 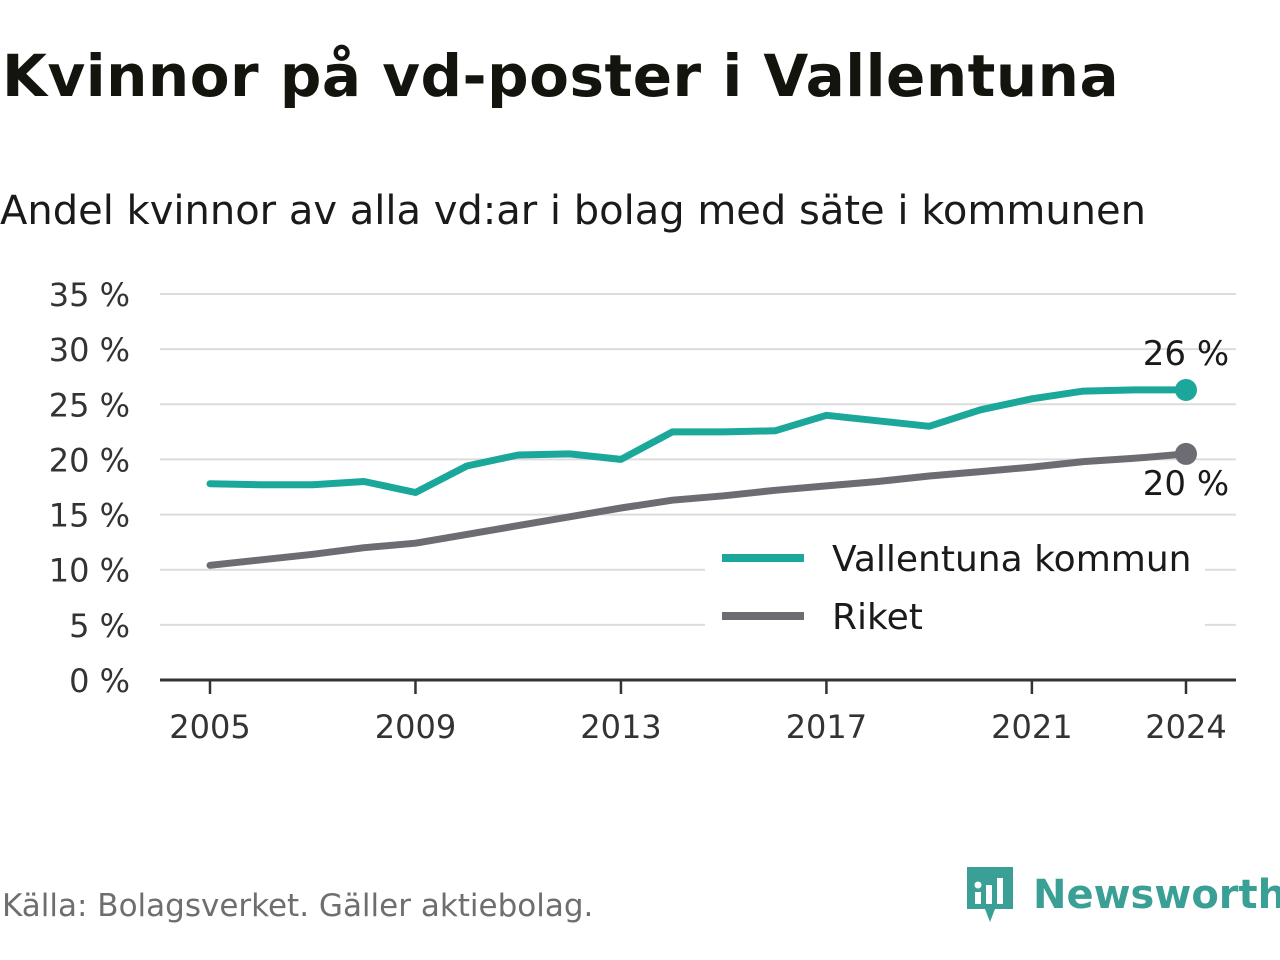 I want to click on x-tick-label: 2009, so click(x=415, y=727).